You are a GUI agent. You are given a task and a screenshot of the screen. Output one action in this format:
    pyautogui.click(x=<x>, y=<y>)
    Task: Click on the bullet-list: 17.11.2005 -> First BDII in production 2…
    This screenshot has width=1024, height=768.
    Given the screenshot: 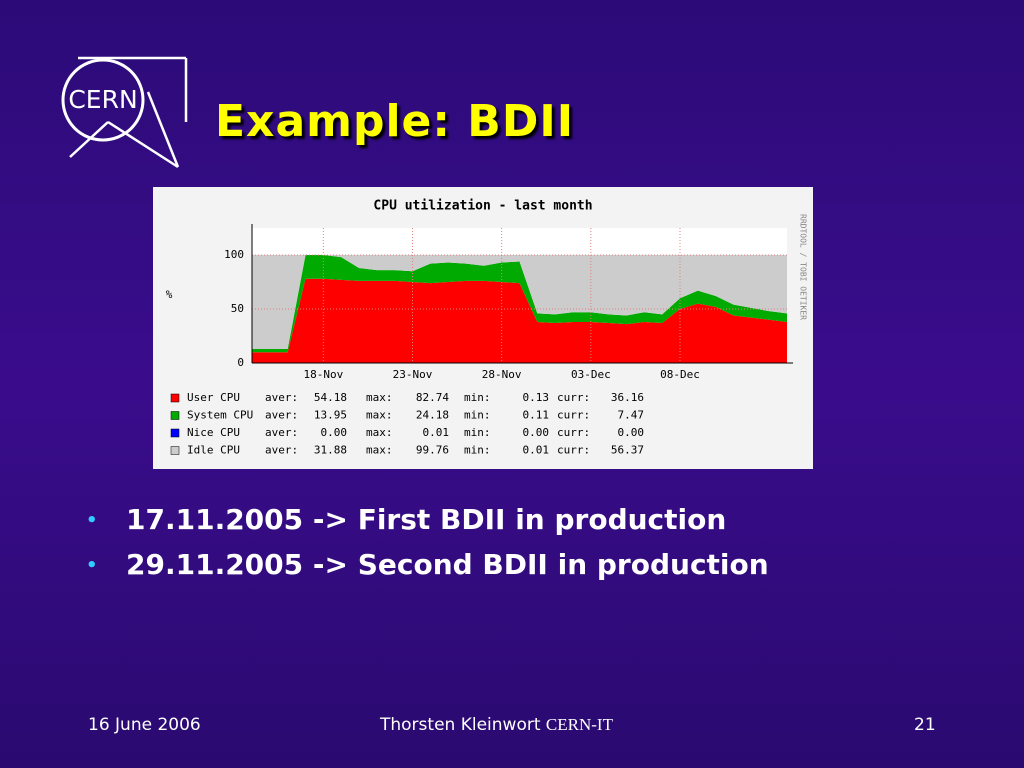 What is the action you would take?
    pyautogui.click(x=427, y=543)
    